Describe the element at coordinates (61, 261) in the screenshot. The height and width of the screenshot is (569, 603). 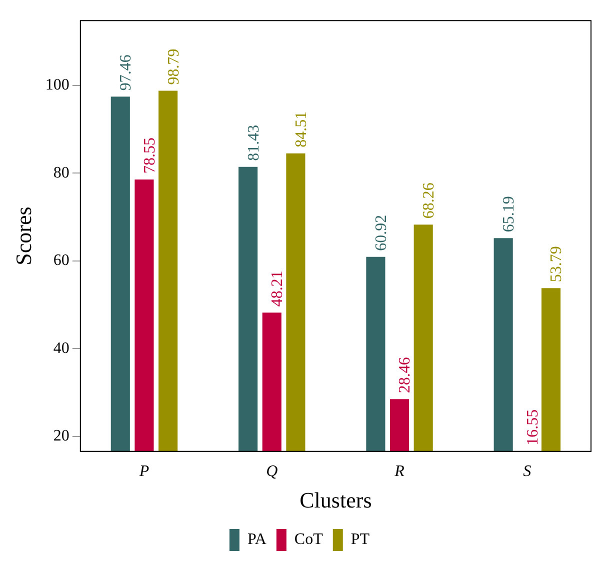
I see `y-tick-label: 60` at that location.